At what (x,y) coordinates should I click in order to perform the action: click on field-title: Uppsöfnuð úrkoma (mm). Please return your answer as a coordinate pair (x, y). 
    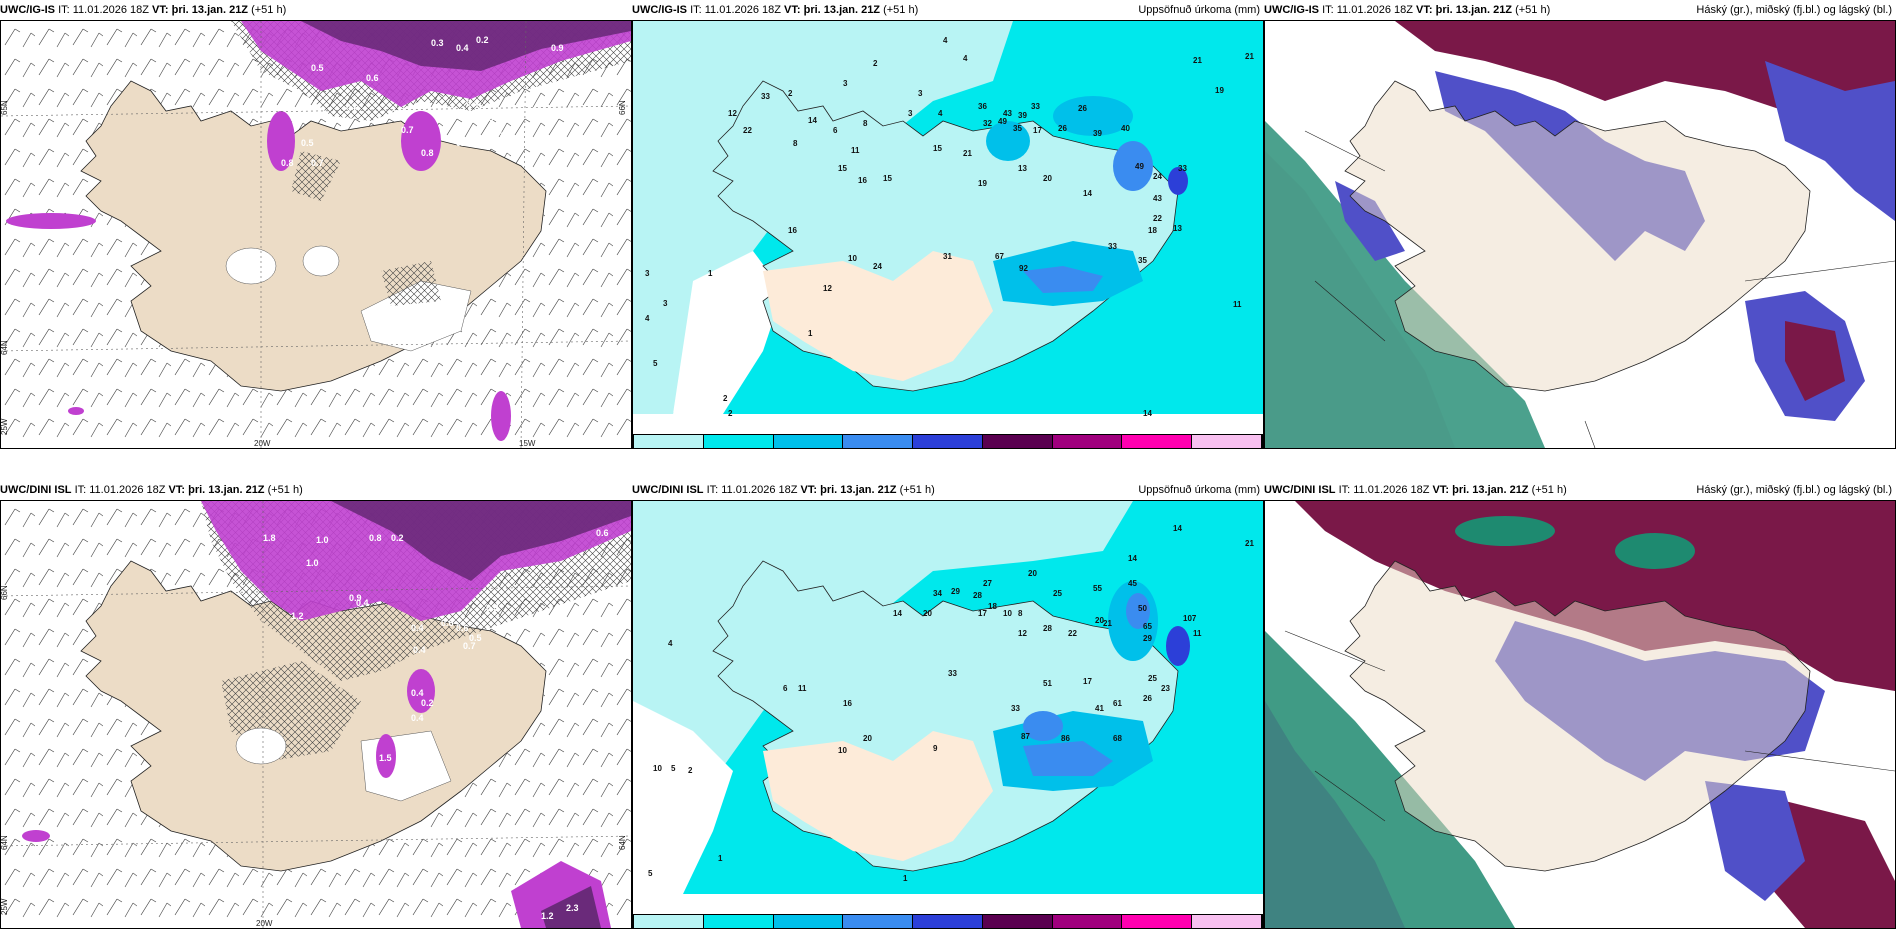
    Looking at the image, I should click on (1199, 10).